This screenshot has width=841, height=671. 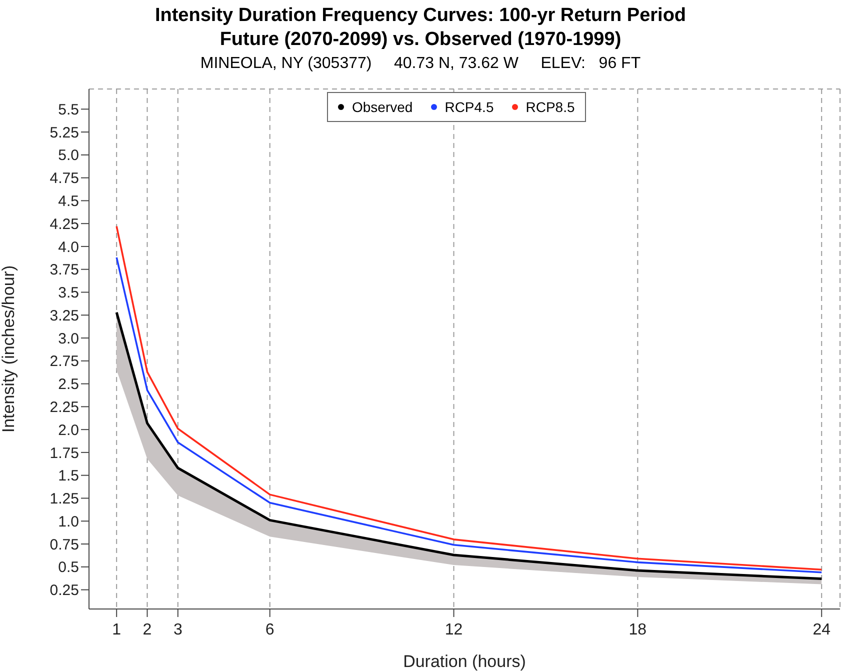 What do you see at coordinates (9, 349) in the screenshot?
I see `y-axis-title: Intensity (inches/hour)` at bounding box center [9, 349].